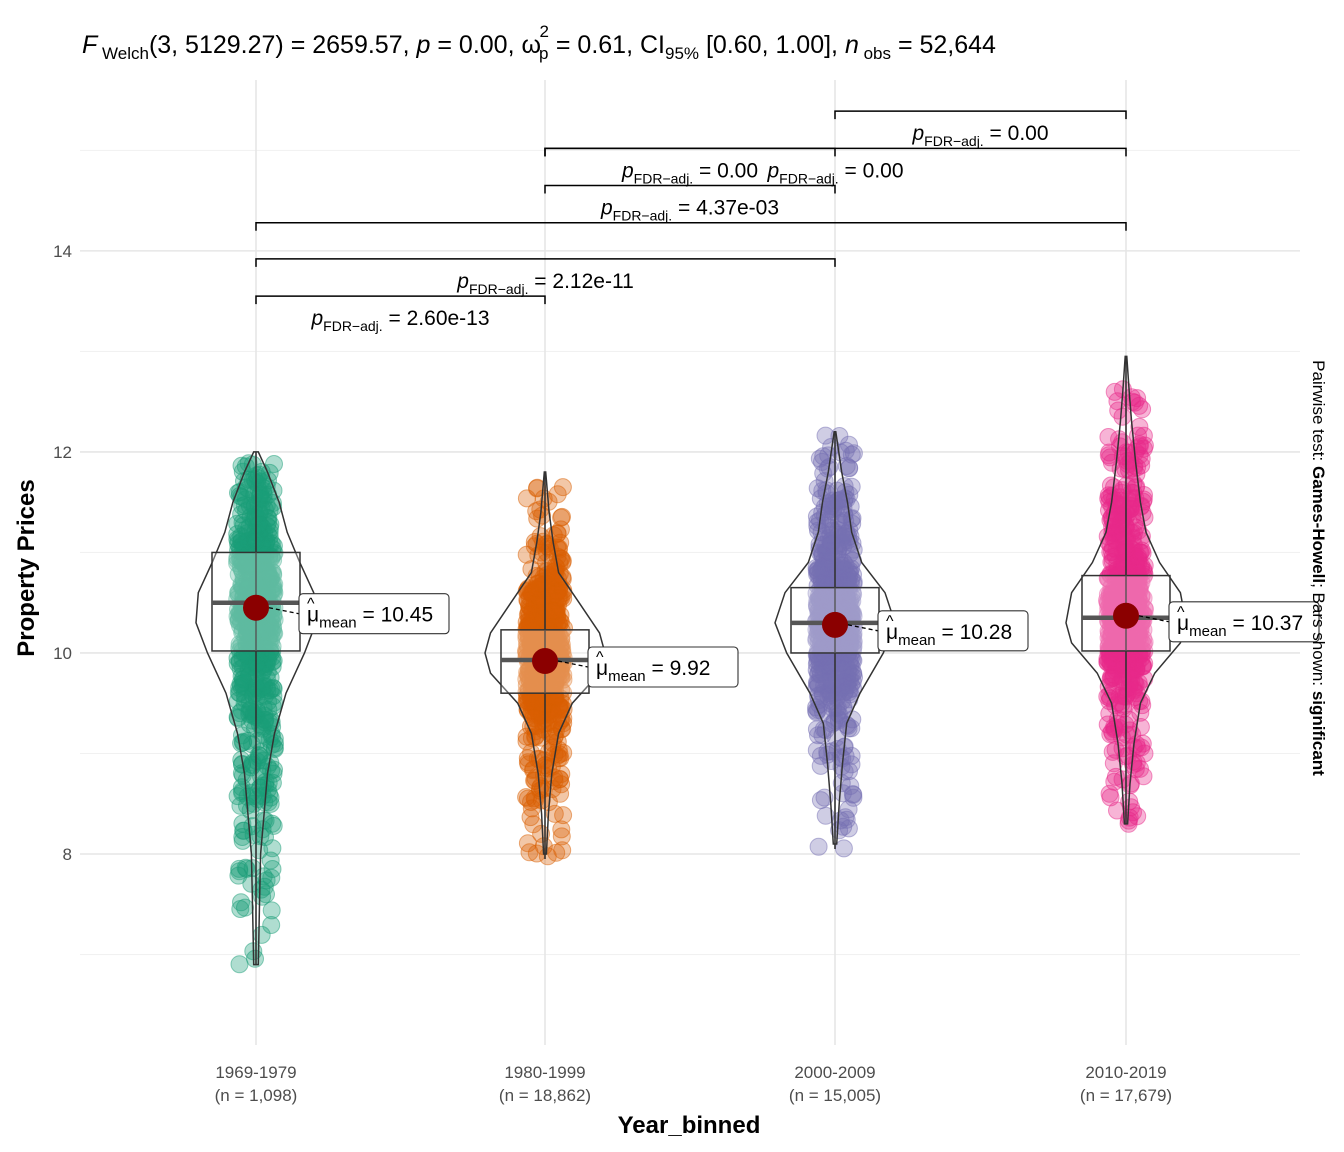 This screenshot has width=1344, height=1152. What do you see at coordinates (834, 1072) in the screenshot?
I see `x-tick-label: 2000-2009` at bounding box center [834, 1072].